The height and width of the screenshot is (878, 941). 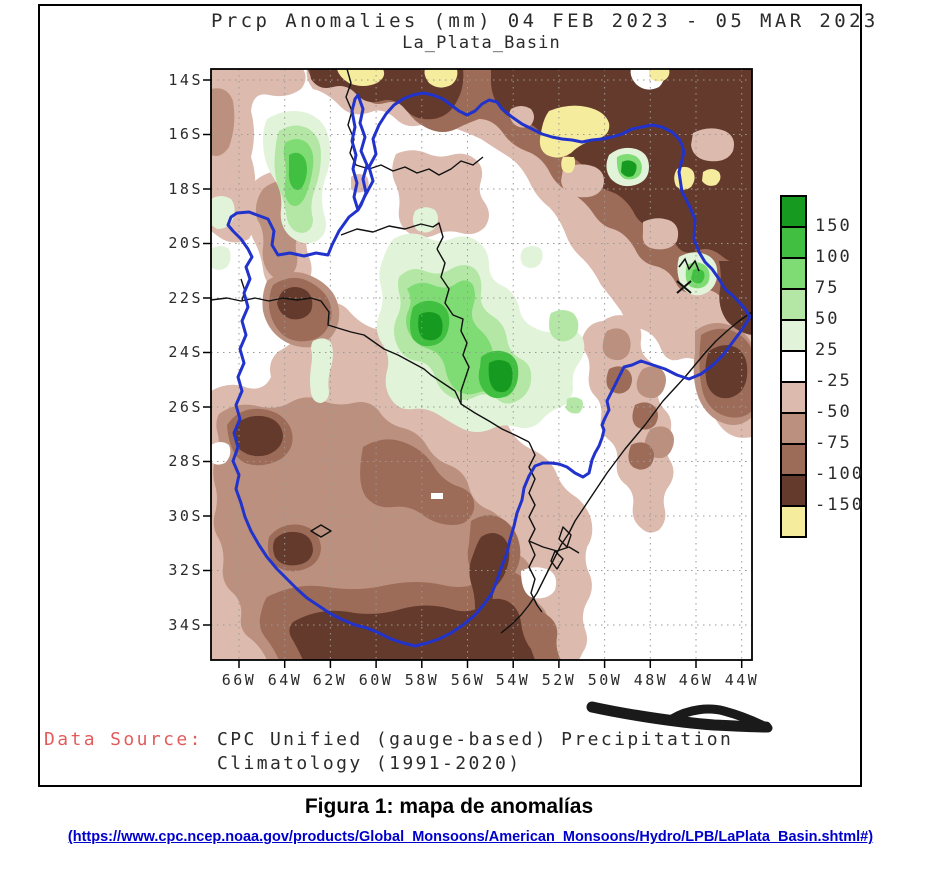 I want to click on lat-tick-label: 18S, so click(x=185, y=189).